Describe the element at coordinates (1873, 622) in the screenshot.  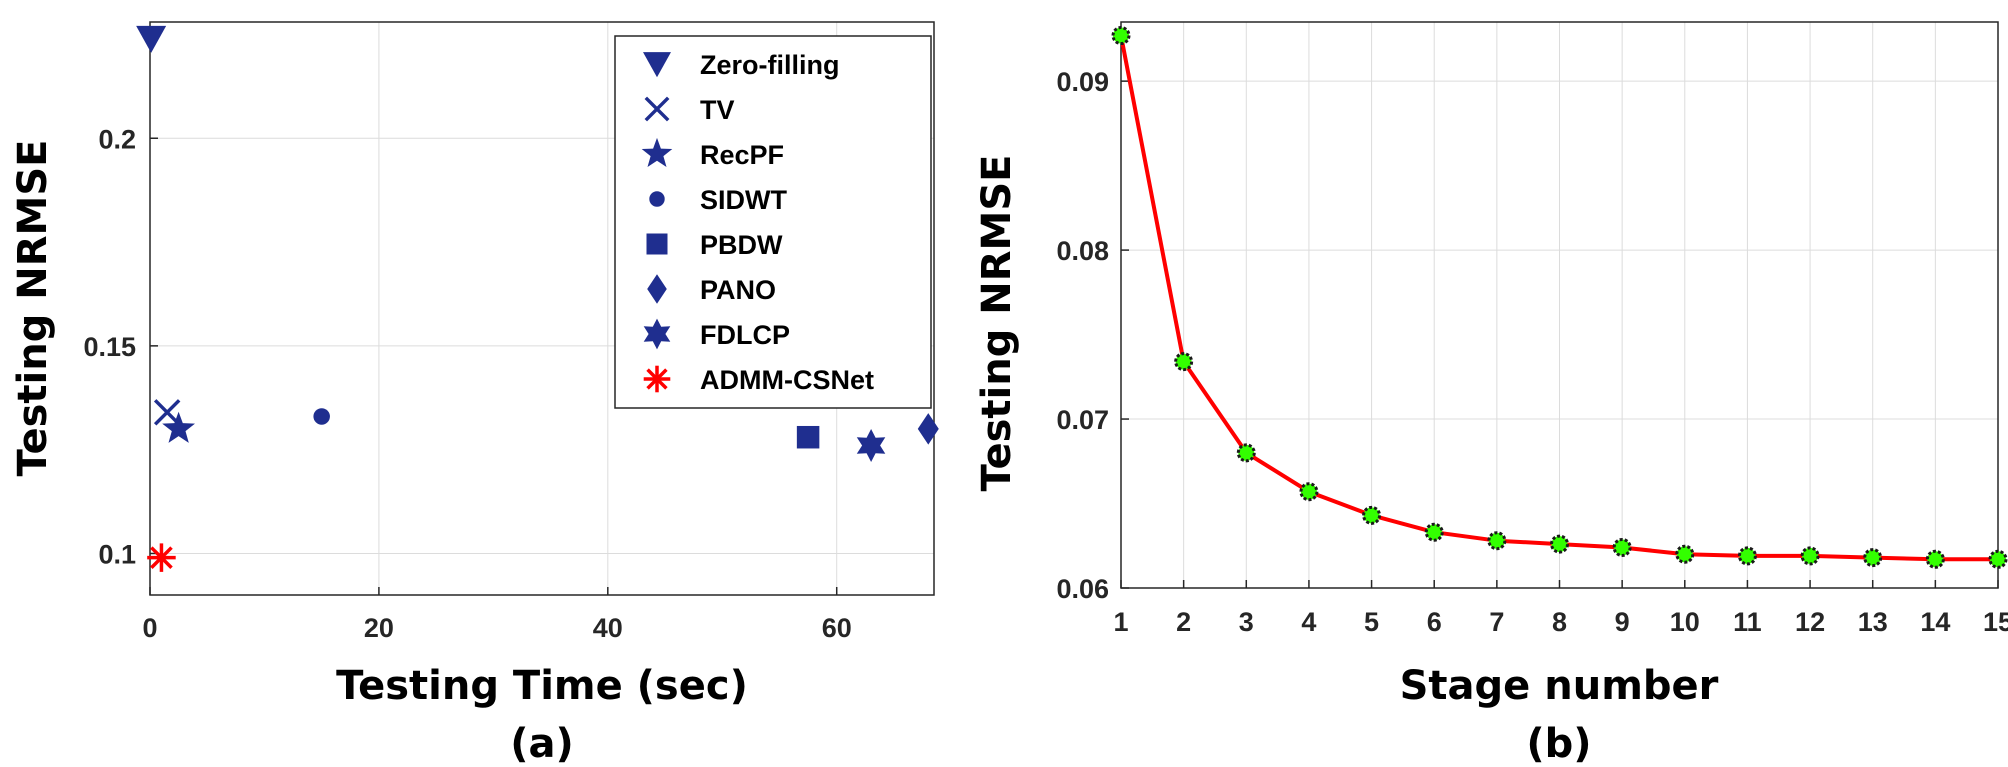
I see `b-xtick-label: 13` at that location.